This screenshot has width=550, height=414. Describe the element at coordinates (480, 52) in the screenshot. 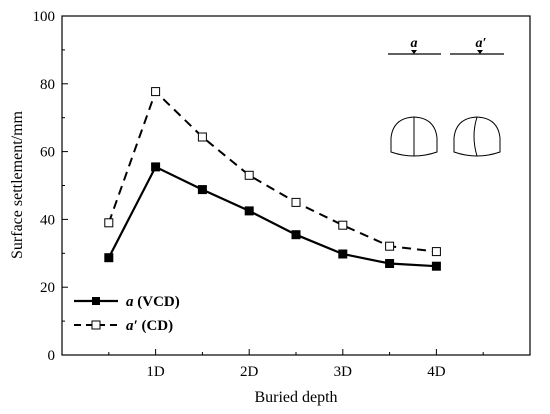

I see `monitoring-marker-a-prime` at that location.